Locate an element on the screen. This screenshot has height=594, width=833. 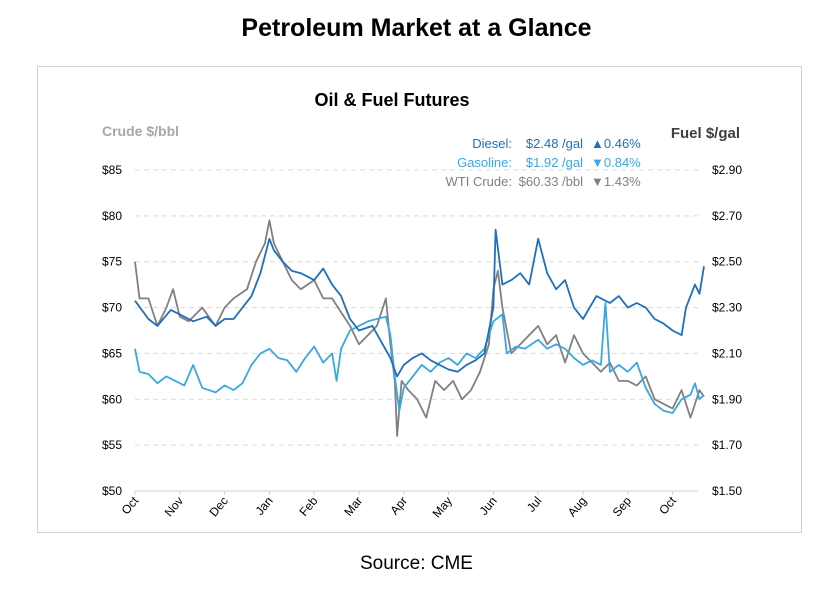
left-tick-label: $50 is located at coordinates (112, 491).